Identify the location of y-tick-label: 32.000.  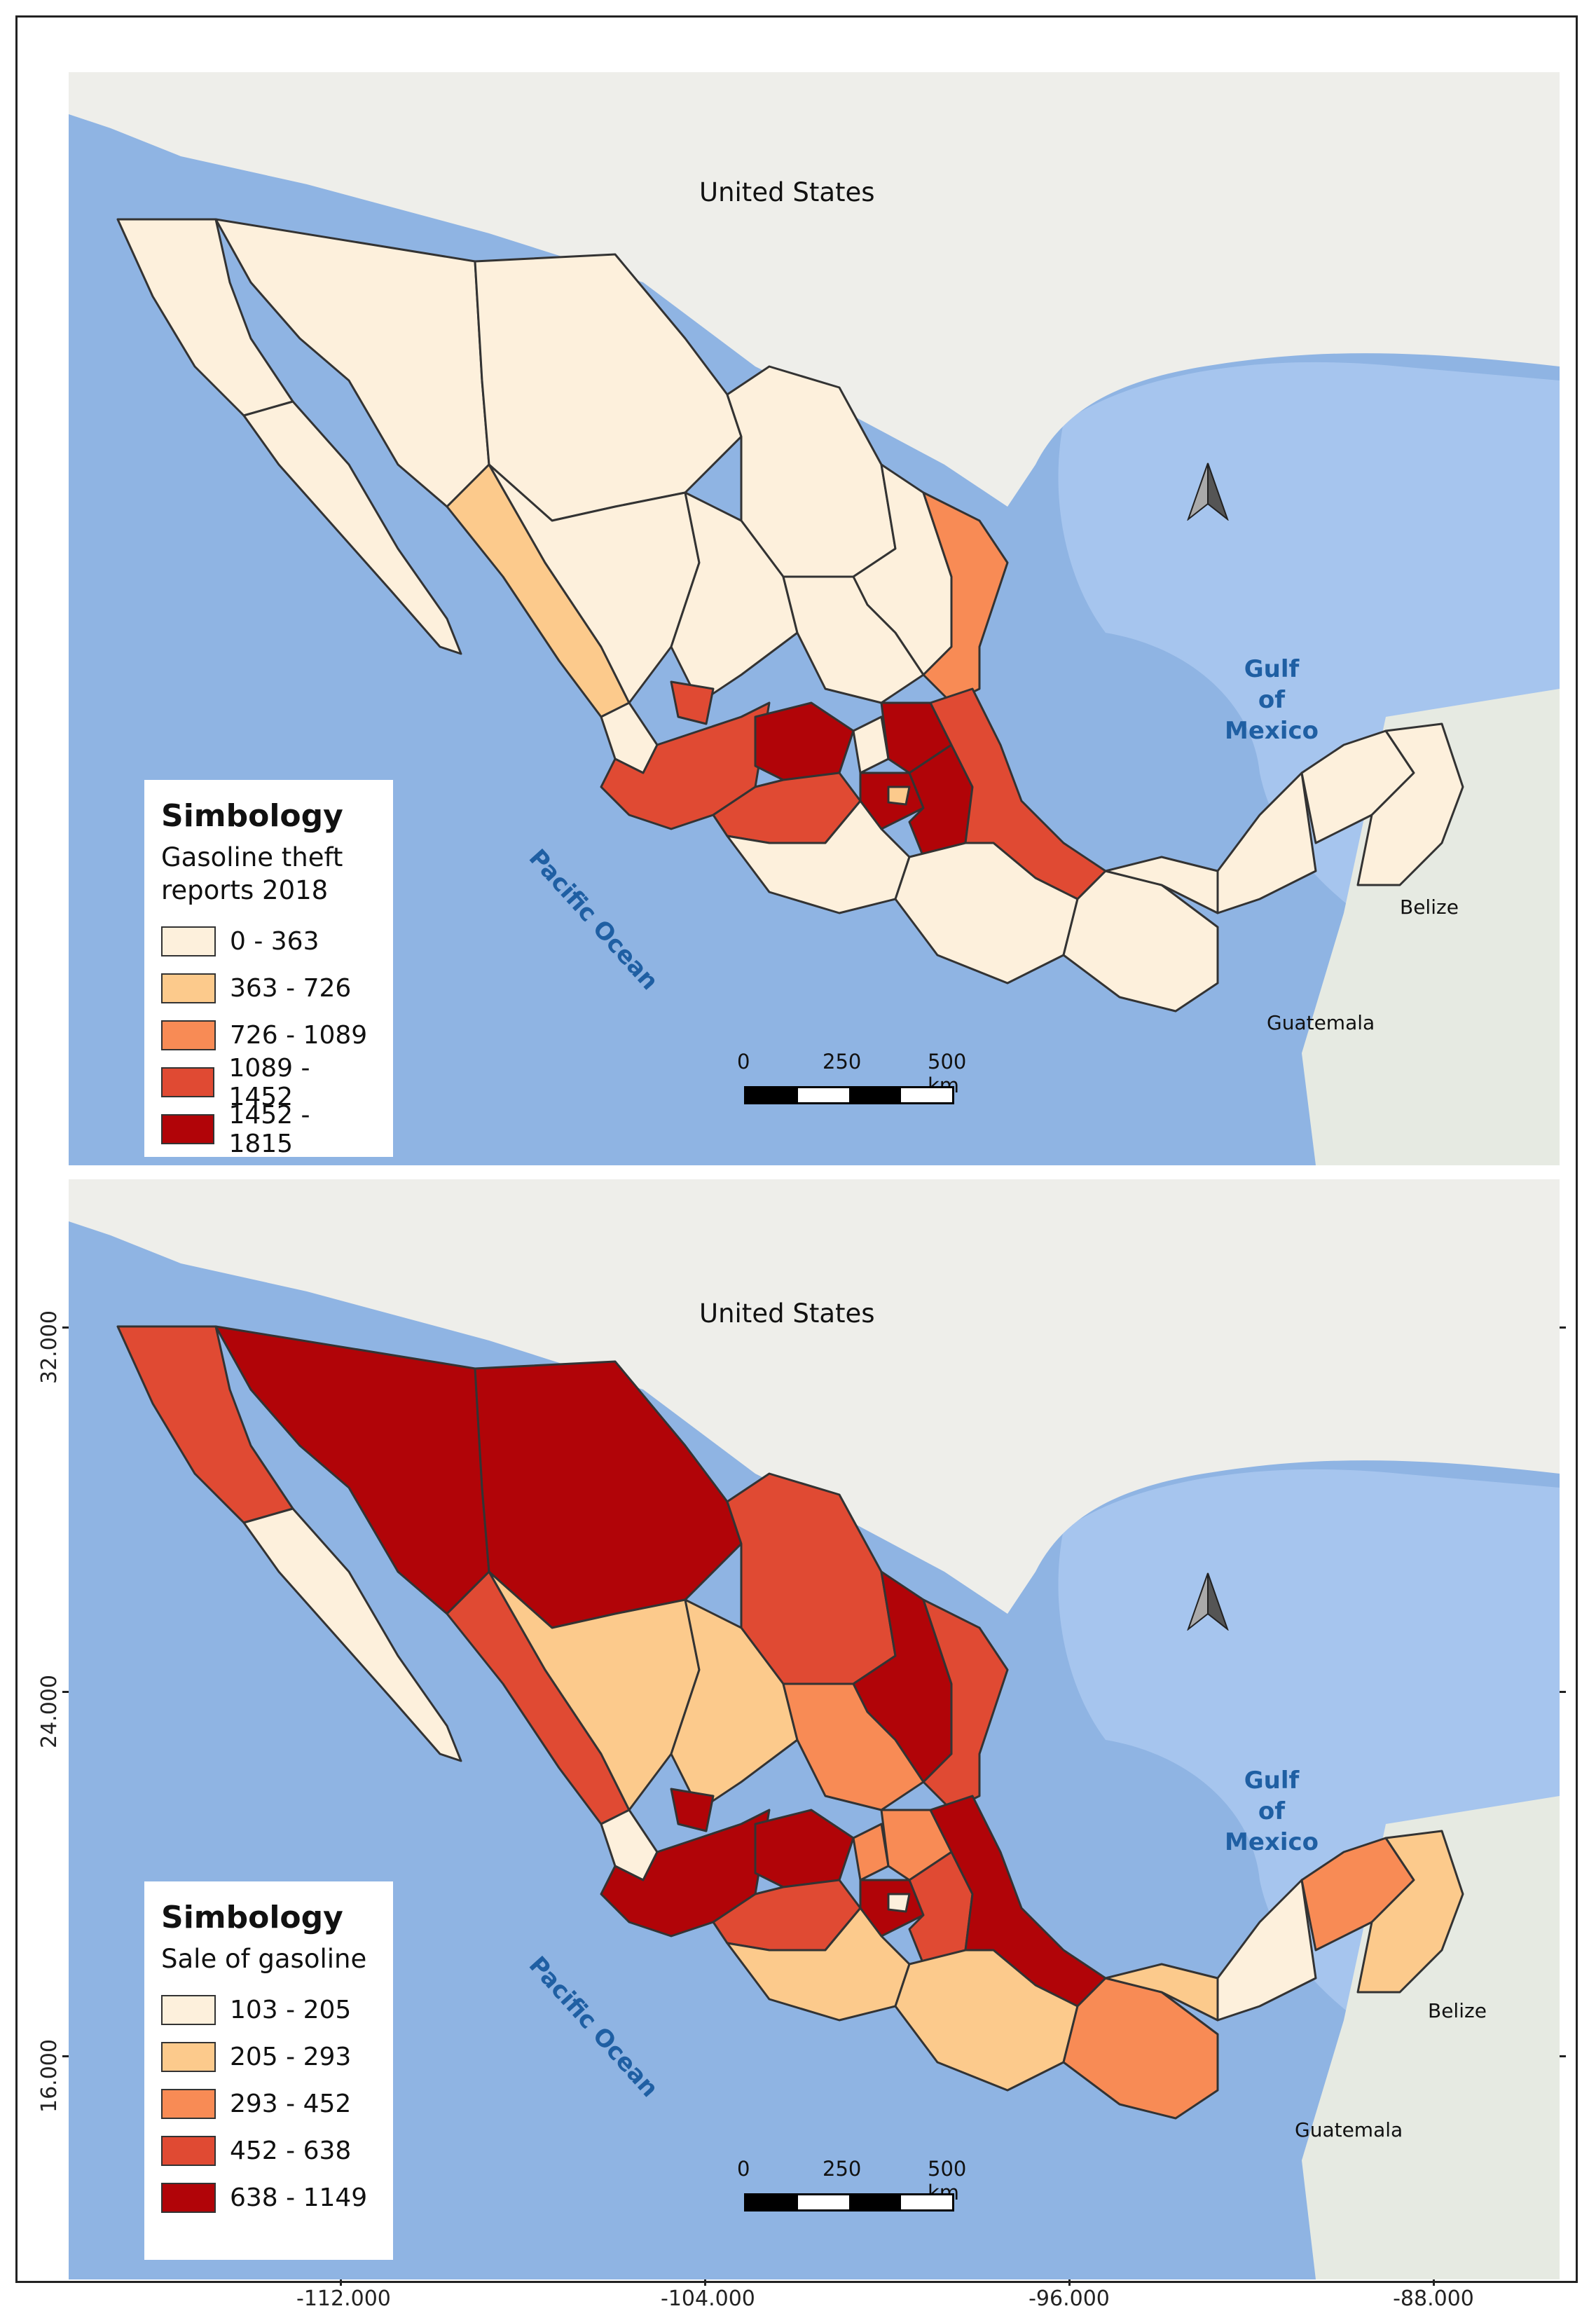
(49, 1347).